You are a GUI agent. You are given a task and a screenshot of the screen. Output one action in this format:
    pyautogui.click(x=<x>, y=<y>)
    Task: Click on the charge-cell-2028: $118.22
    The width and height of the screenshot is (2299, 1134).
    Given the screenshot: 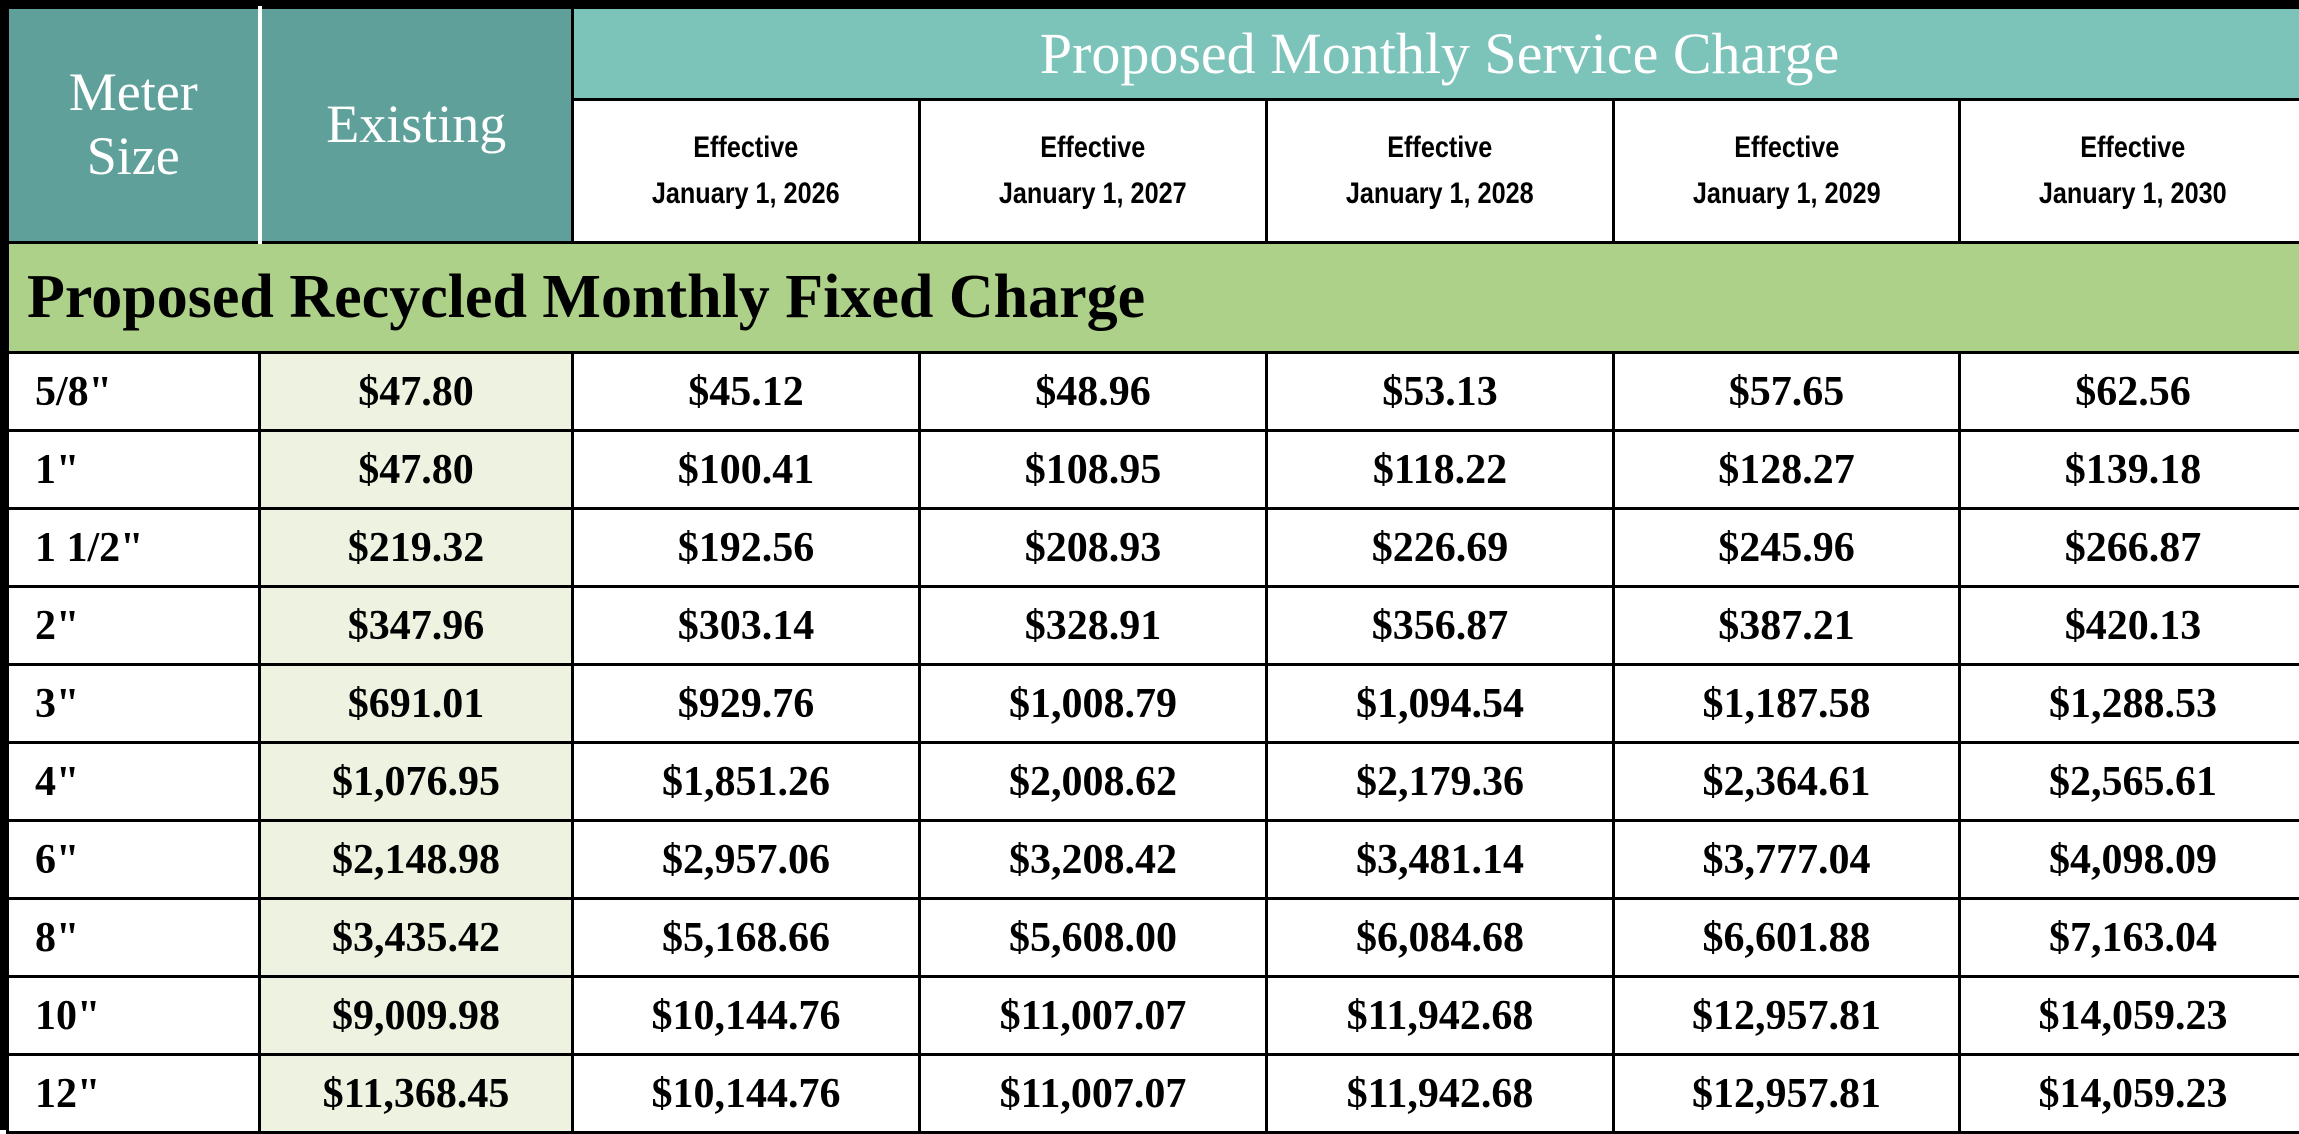 What is the action you would take?
    pyautogui.click(x=1440, y=470)
    